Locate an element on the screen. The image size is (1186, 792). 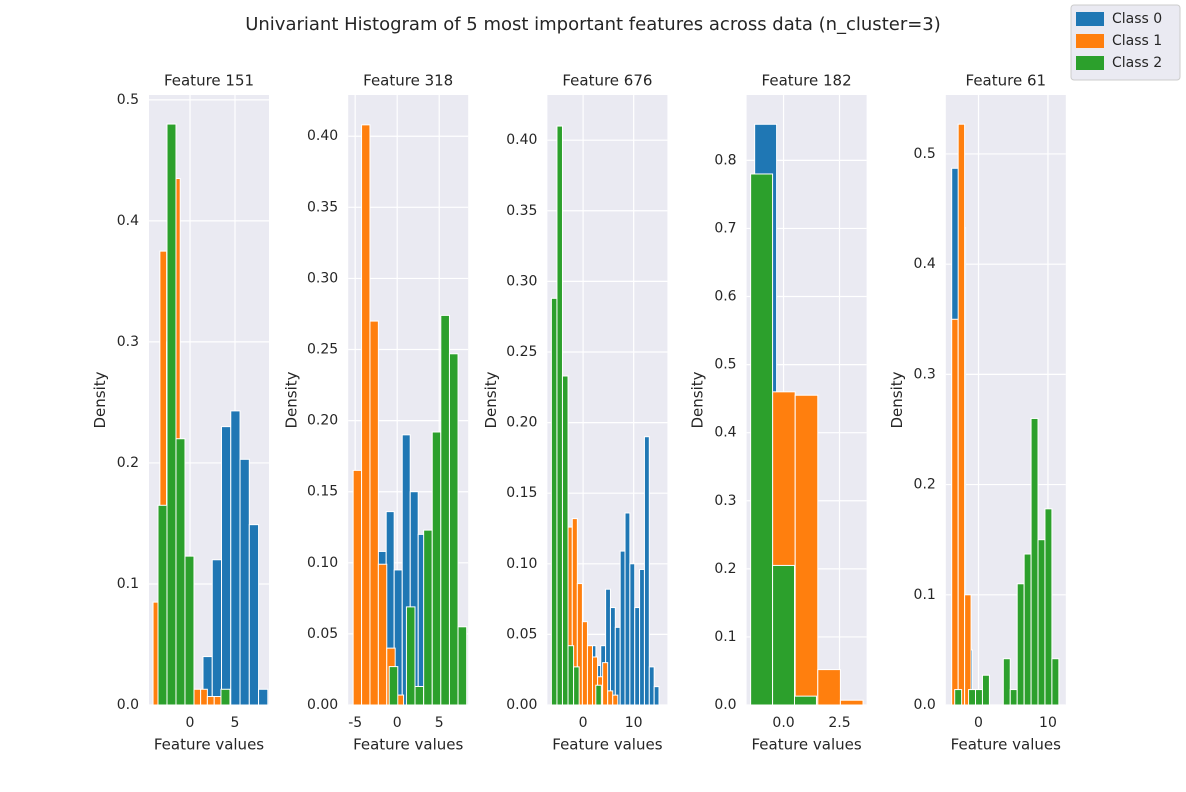
subplot-title: Feature 182 is located at coordinates (807, 81).